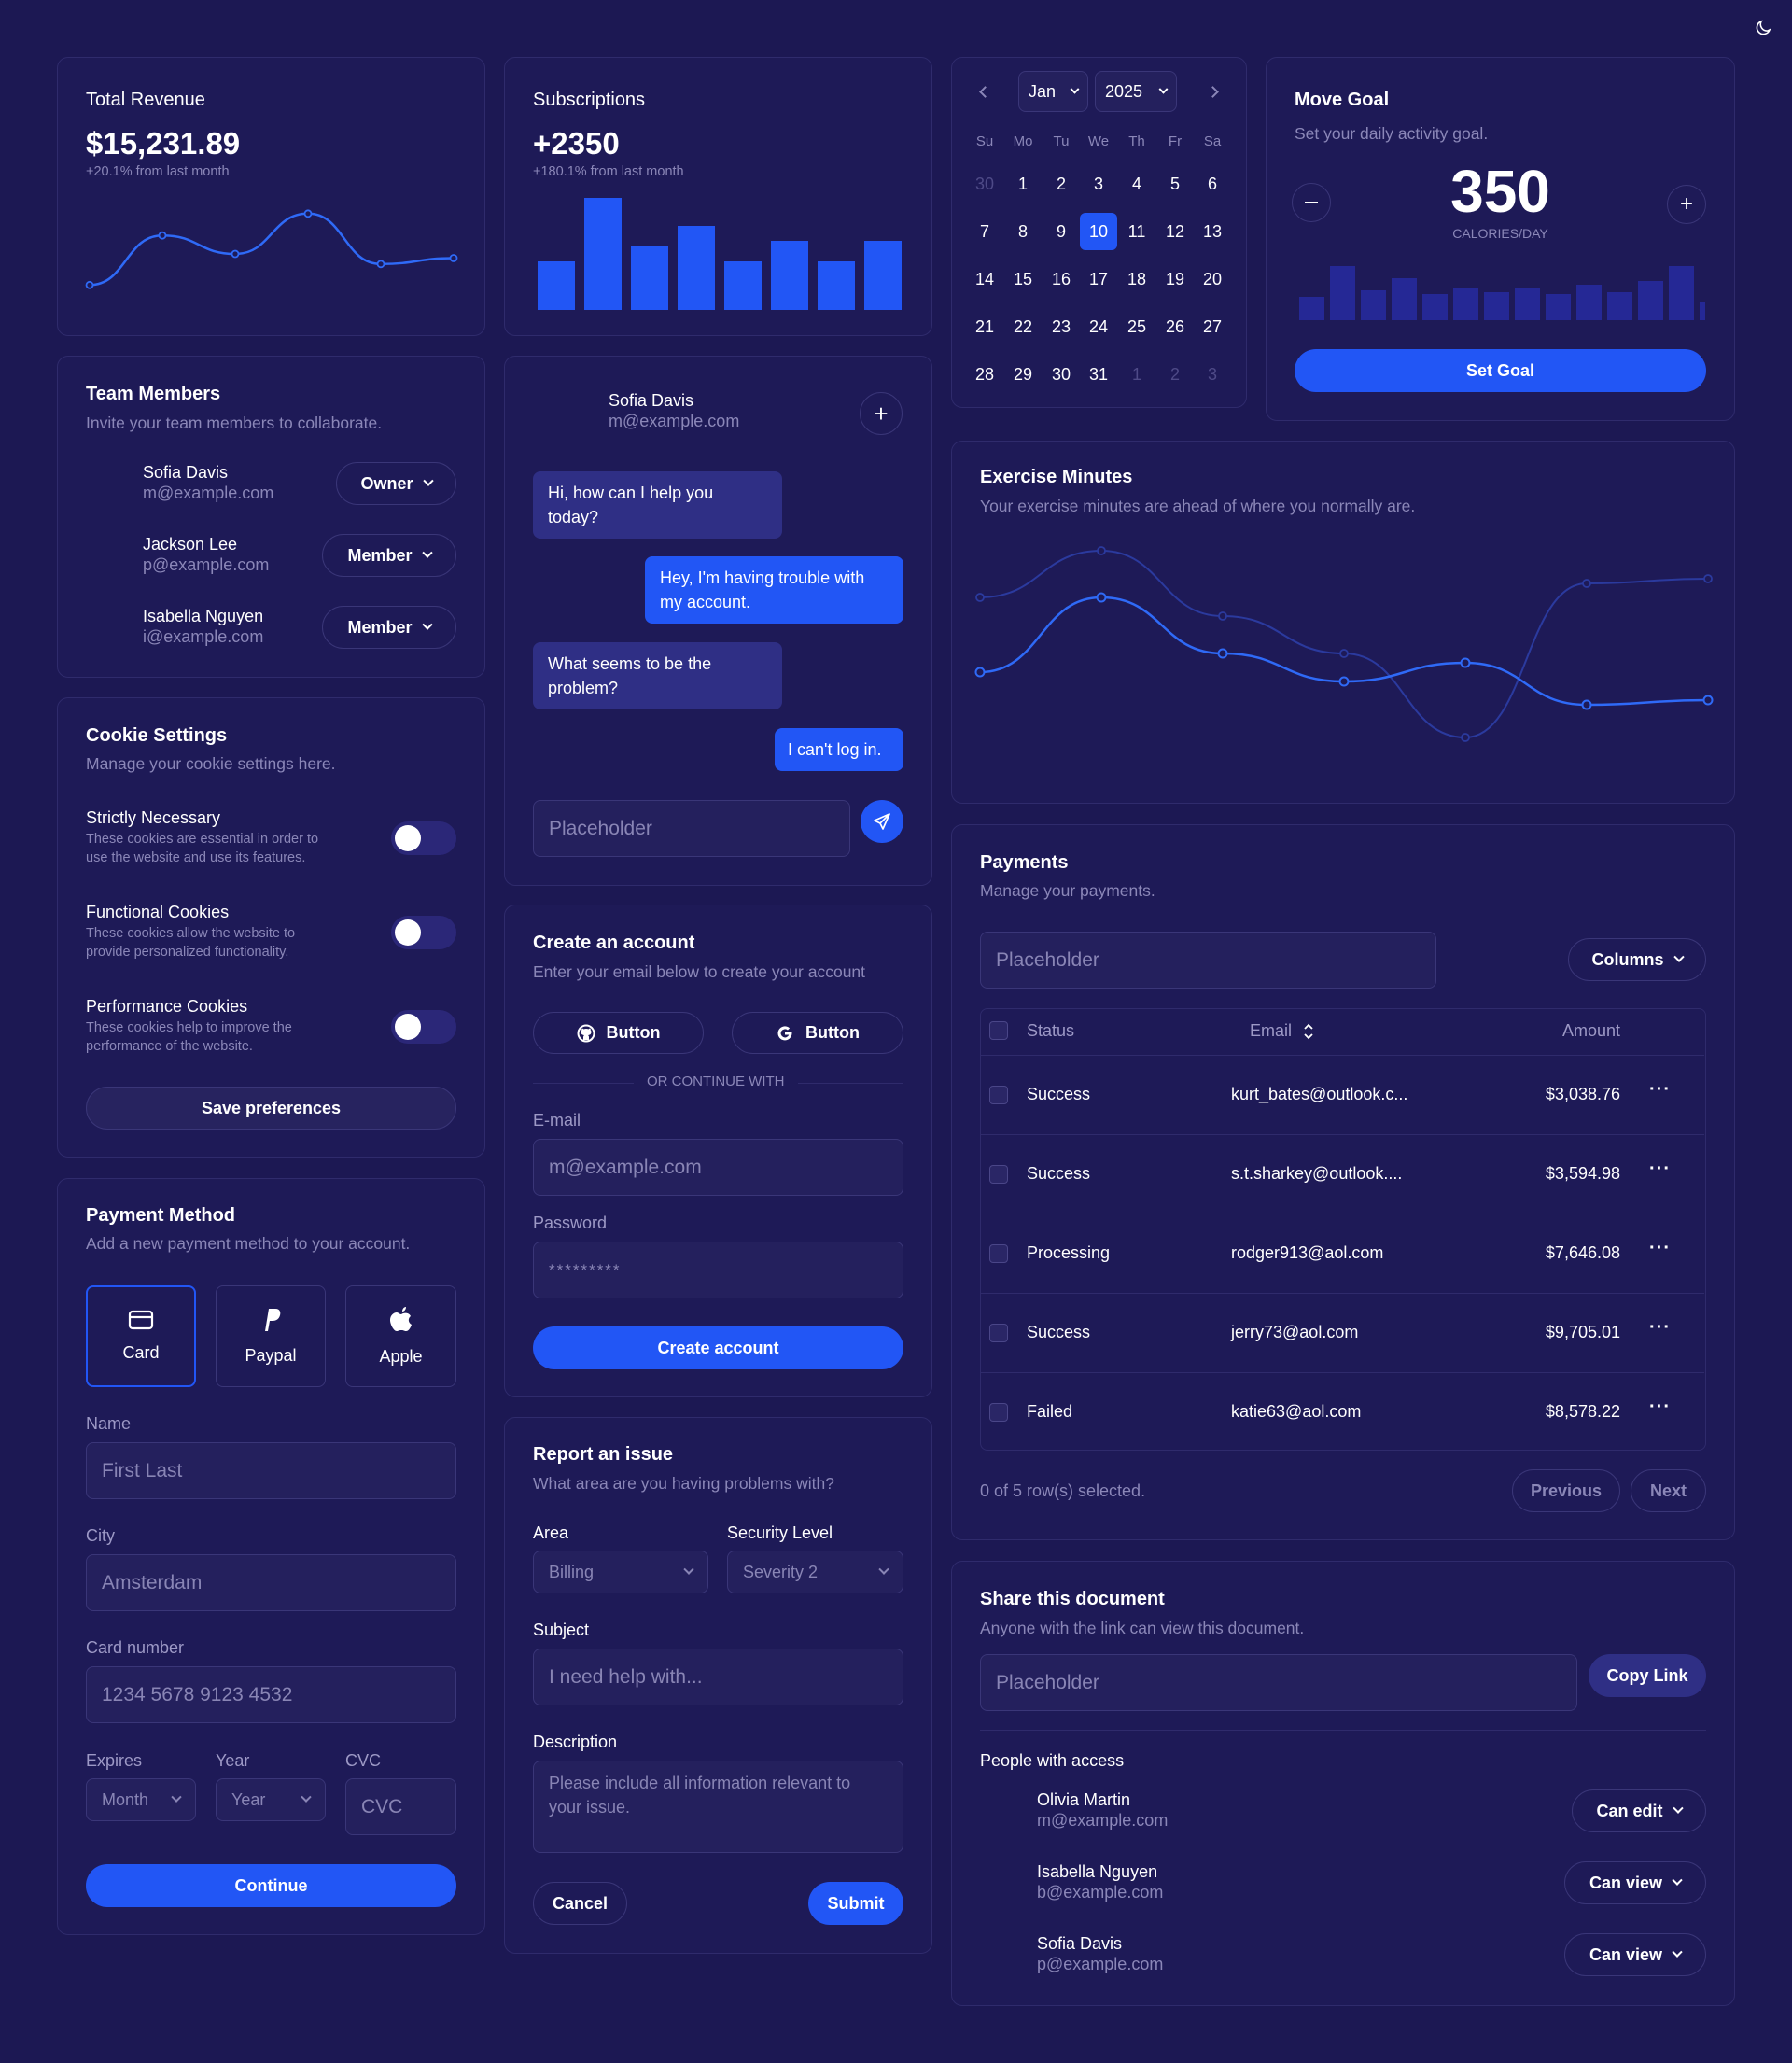 This screenshot has height=2063, width=1792. What do you see at coordinates (1639, 1811) in the screenshot?
I see `permission-select: Can edit` at bounding box center [1639, 1811].